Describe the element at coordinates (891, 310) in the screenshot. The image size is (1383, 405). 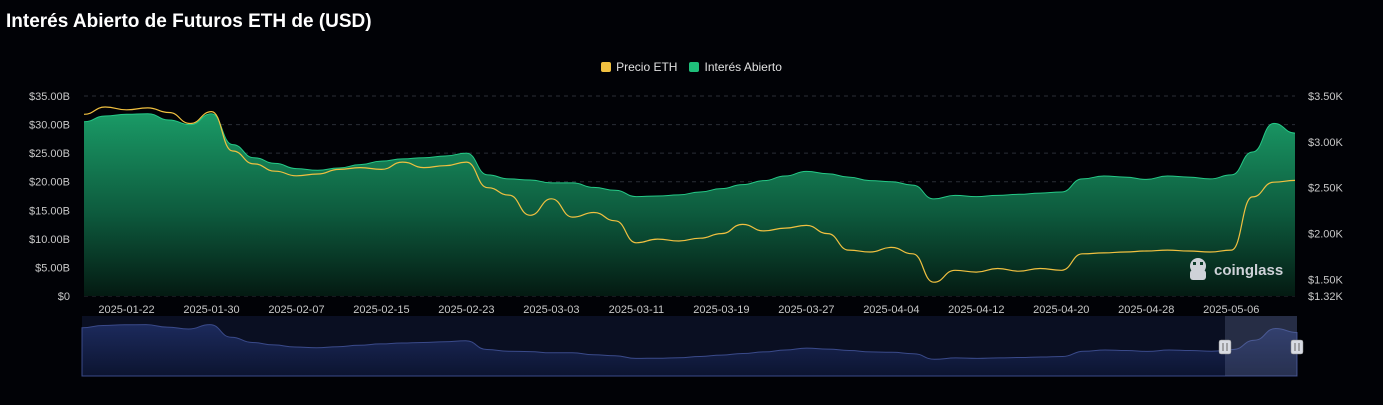
I see `x-tick-label: 2025-04-04` at that location.